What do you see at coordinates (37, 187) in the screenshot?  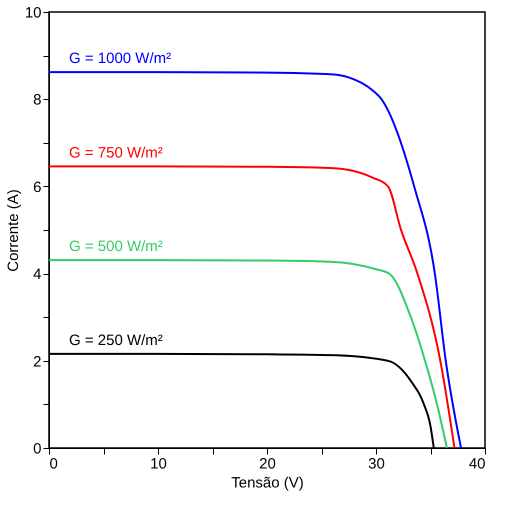 I see `y-tick-label: 6` at bounding box center [37, 187].